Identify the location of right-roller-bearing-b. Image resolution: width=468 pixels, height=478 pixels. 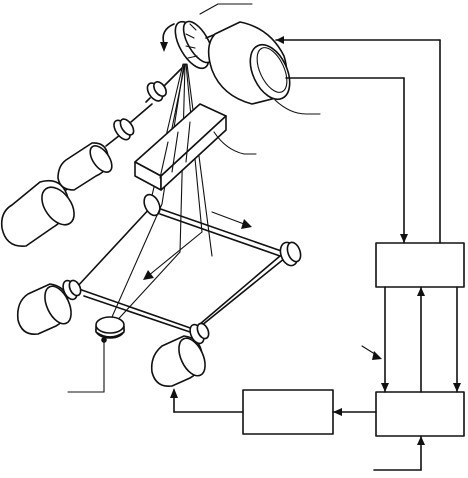
(203, 331).